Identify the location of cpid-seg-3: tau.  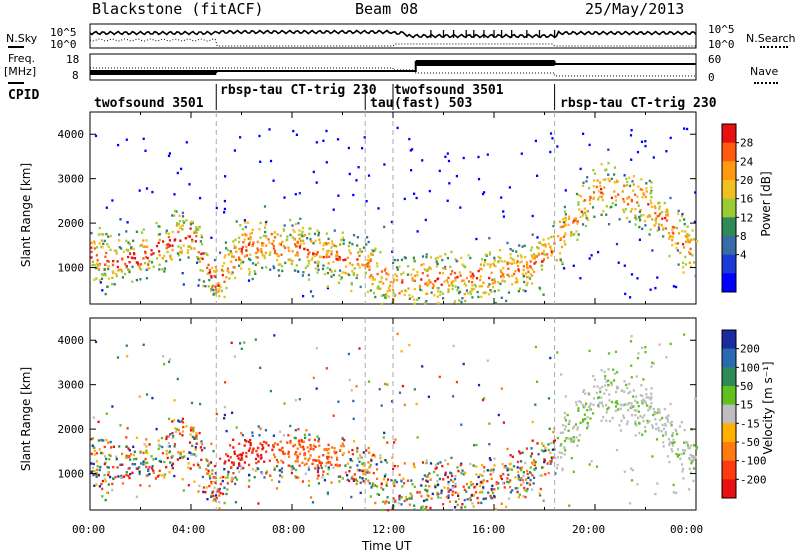
(382, 103).